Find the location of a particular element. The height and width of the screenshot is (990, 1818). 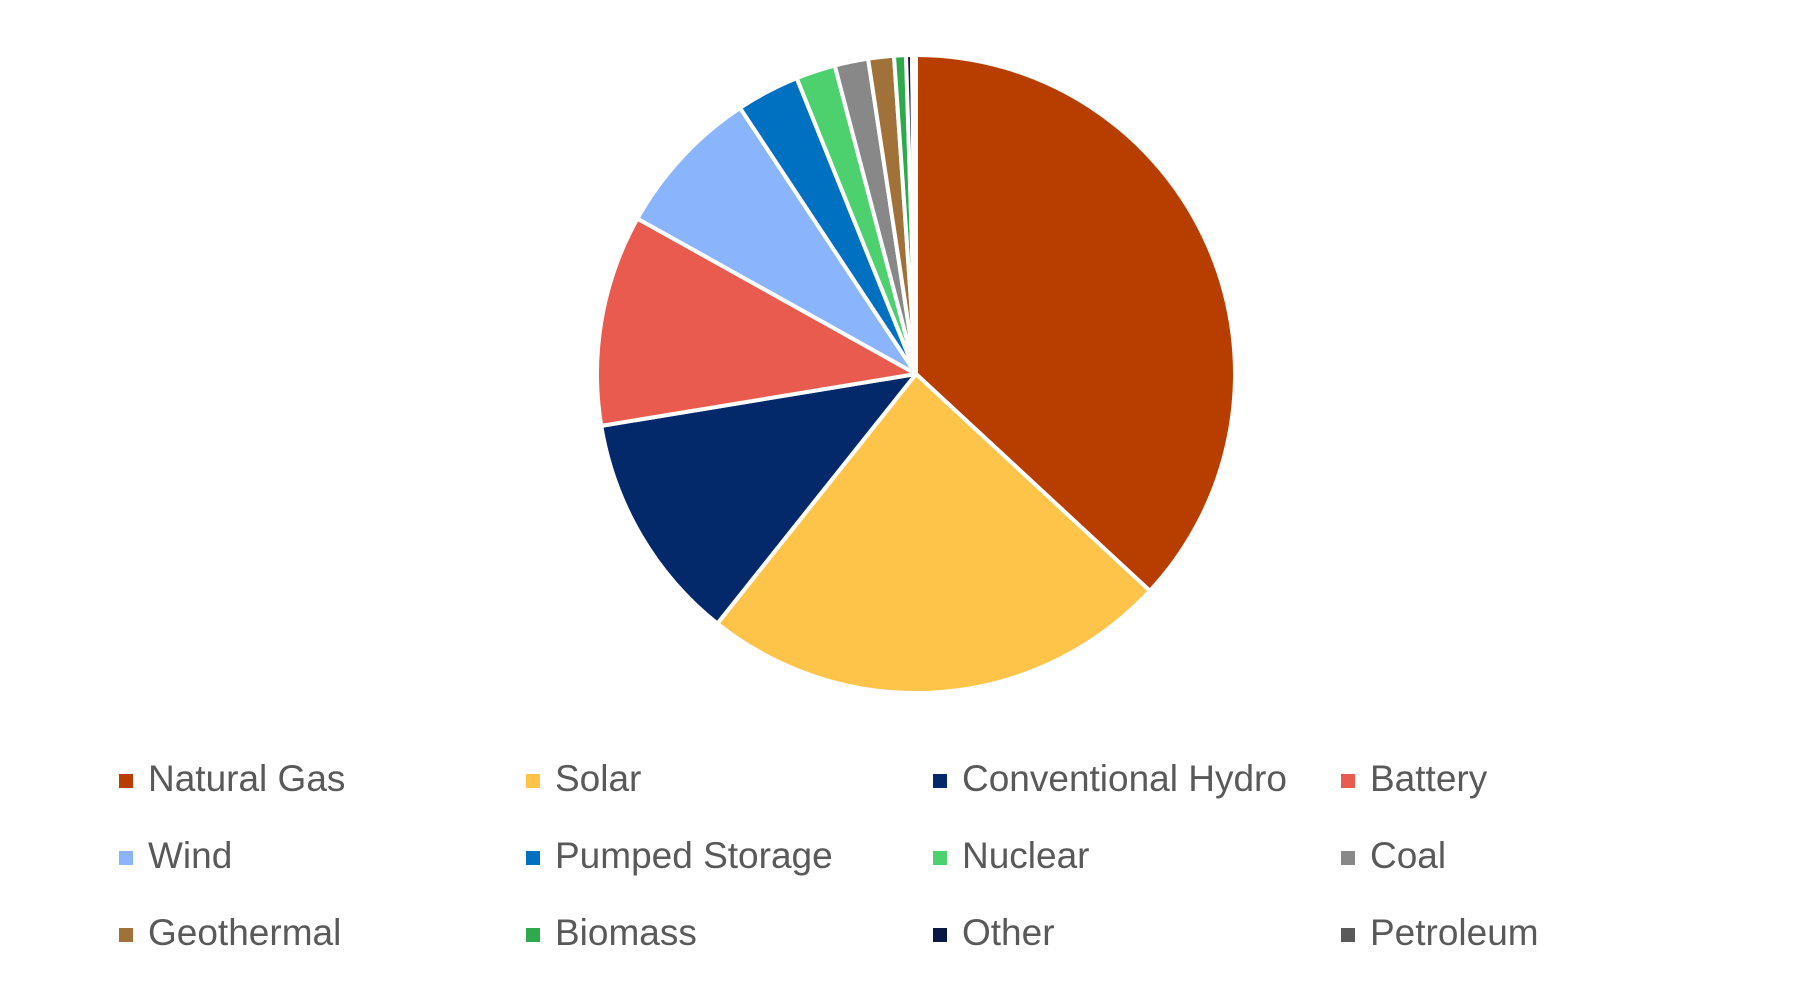

legend-label: Solar is located at coordinates (598, 778).